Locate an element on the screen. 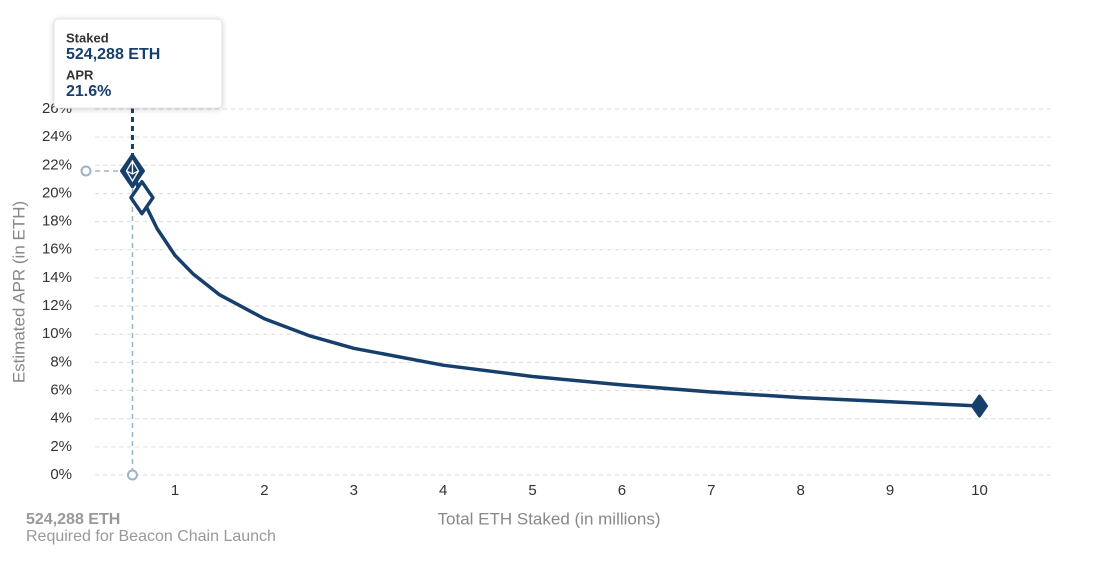 The width and height of the screenshot is (1095, 564). x-tick-label: 6 is located at coordinates (622, 490).